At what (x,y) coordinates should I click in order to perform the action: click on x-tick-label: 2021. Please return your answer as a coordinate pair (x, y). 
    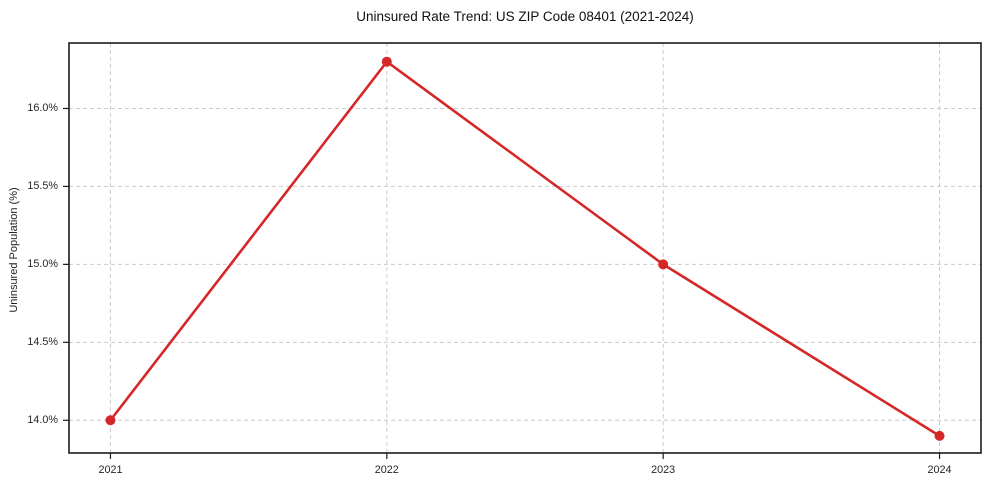
    Looking at the image, I should click on (110, 470).